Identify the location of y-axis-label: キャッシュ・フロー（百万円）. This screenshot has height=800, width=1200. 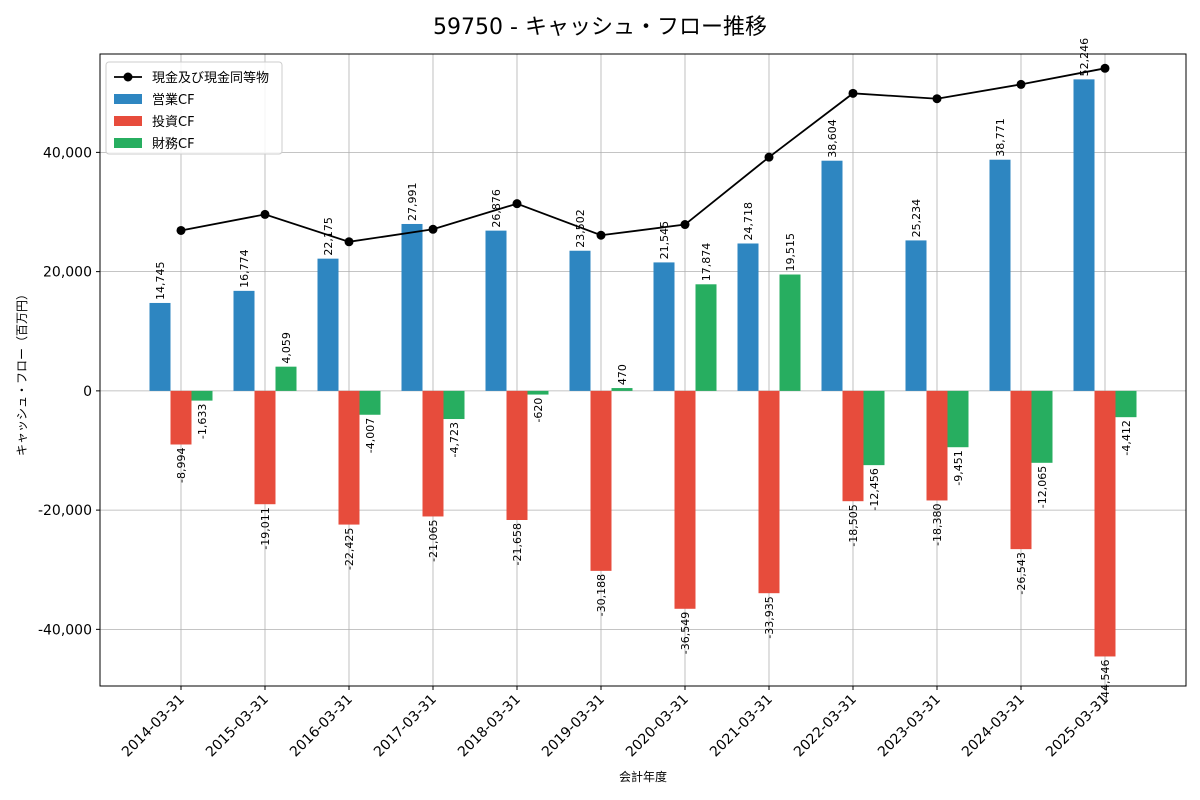
(22, 372).